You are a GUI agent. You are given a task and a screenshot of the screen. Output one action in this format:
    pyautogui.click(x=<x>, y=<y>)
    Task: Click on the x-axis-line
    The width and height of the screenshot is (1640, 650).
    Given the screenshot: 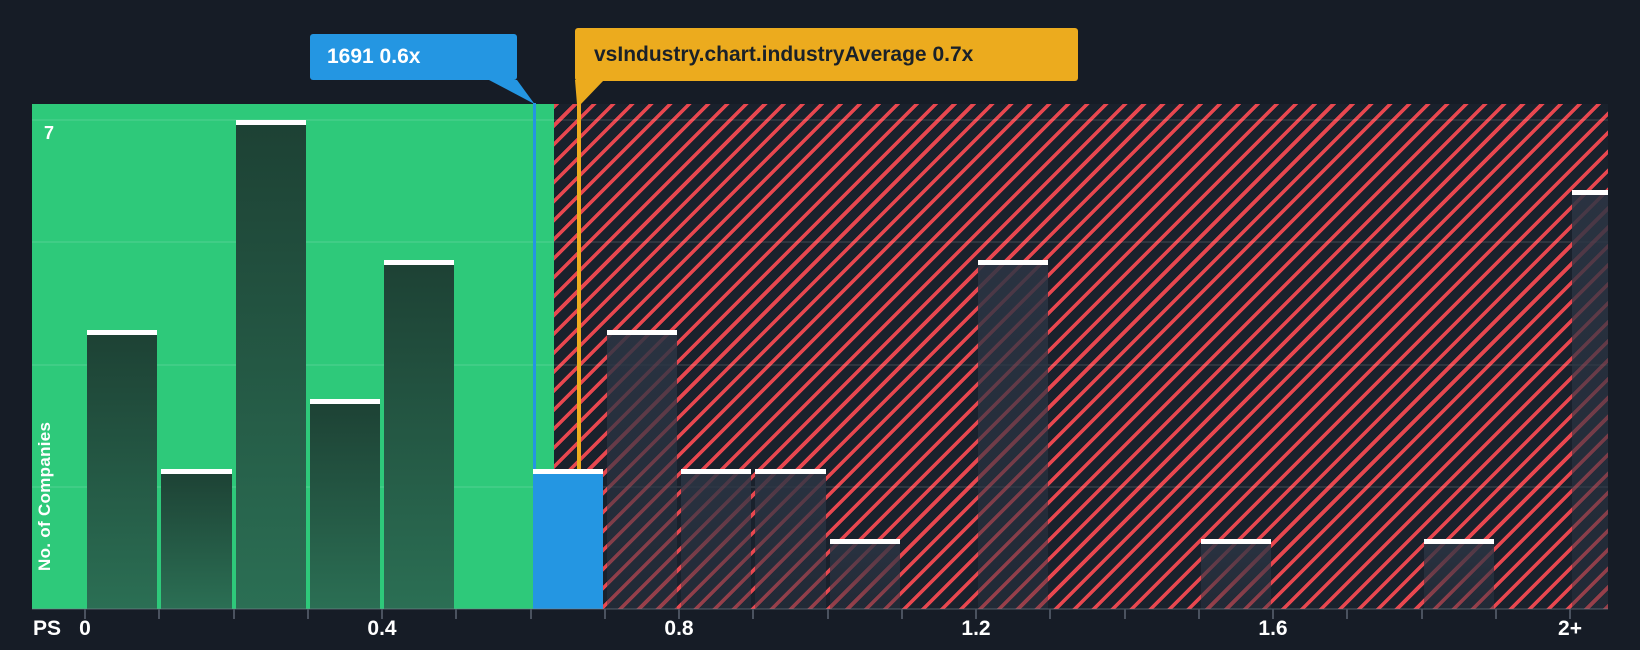 What is the action you would take?
    pyautogui.click(x=820, y=609)
    